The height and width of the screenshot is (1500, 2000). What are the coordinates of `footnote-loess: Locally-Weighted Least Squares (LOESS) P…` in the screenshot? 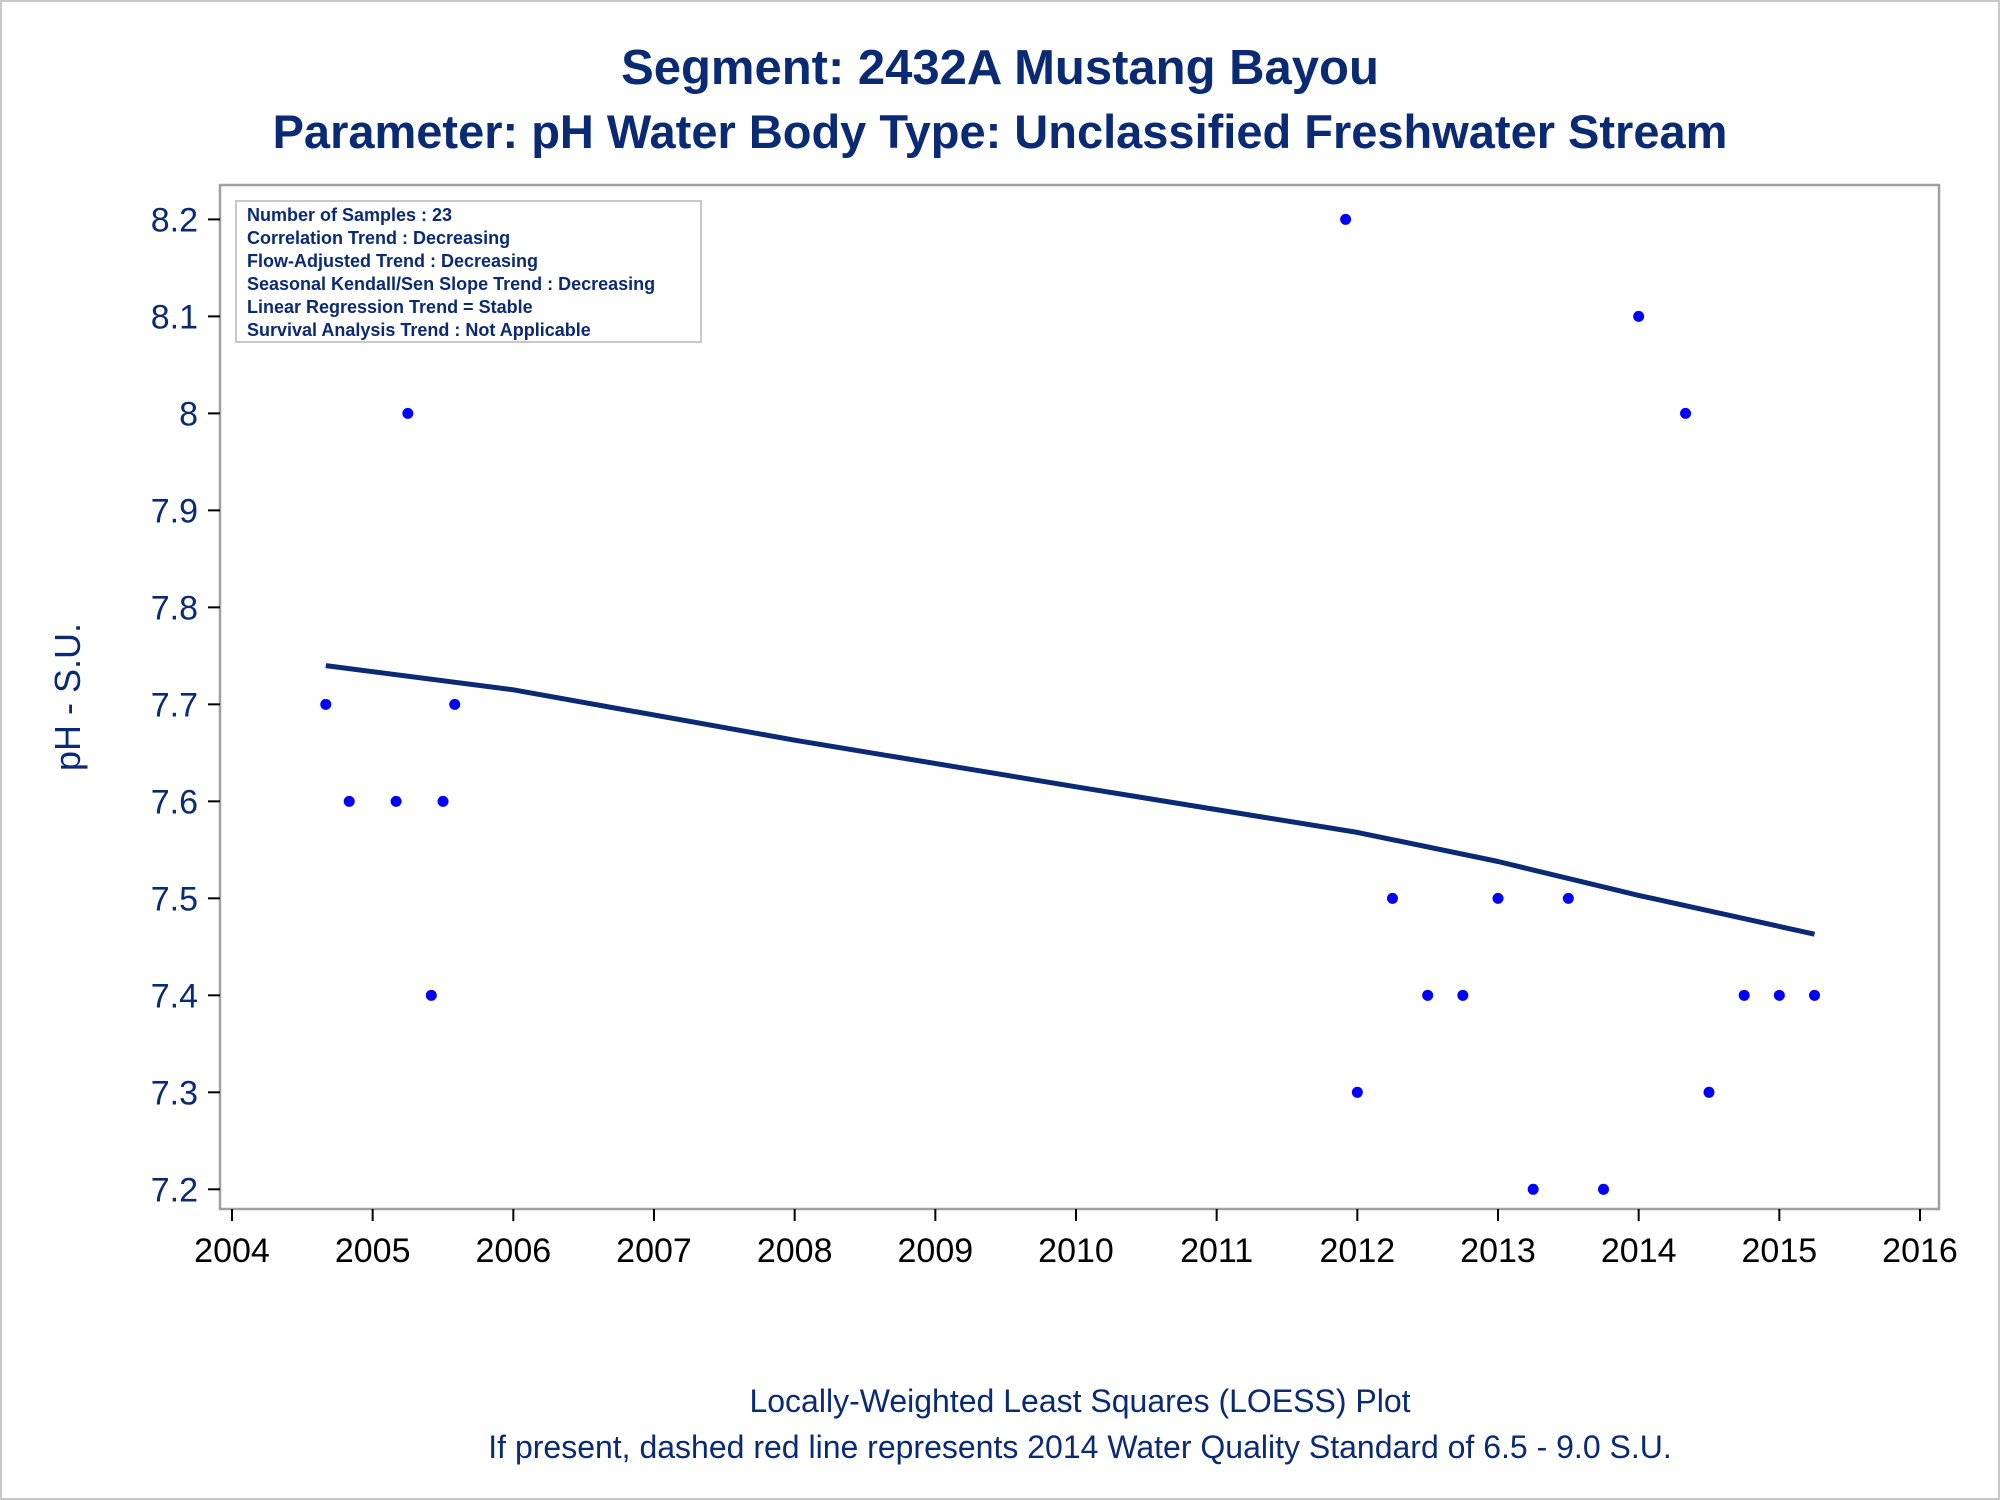 It's located at (1079, 1401).